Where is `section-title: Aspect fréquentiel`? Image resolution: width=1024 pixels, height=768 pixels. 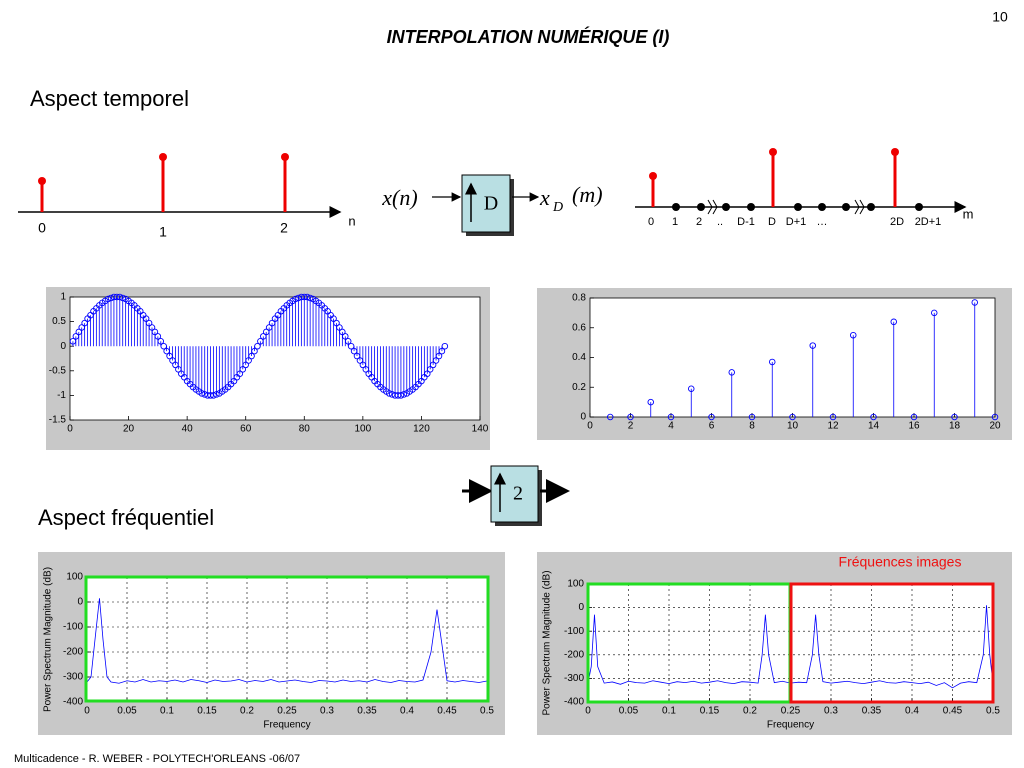 section-title: Aspect fréquentiel is located at coordinates (126, 517).